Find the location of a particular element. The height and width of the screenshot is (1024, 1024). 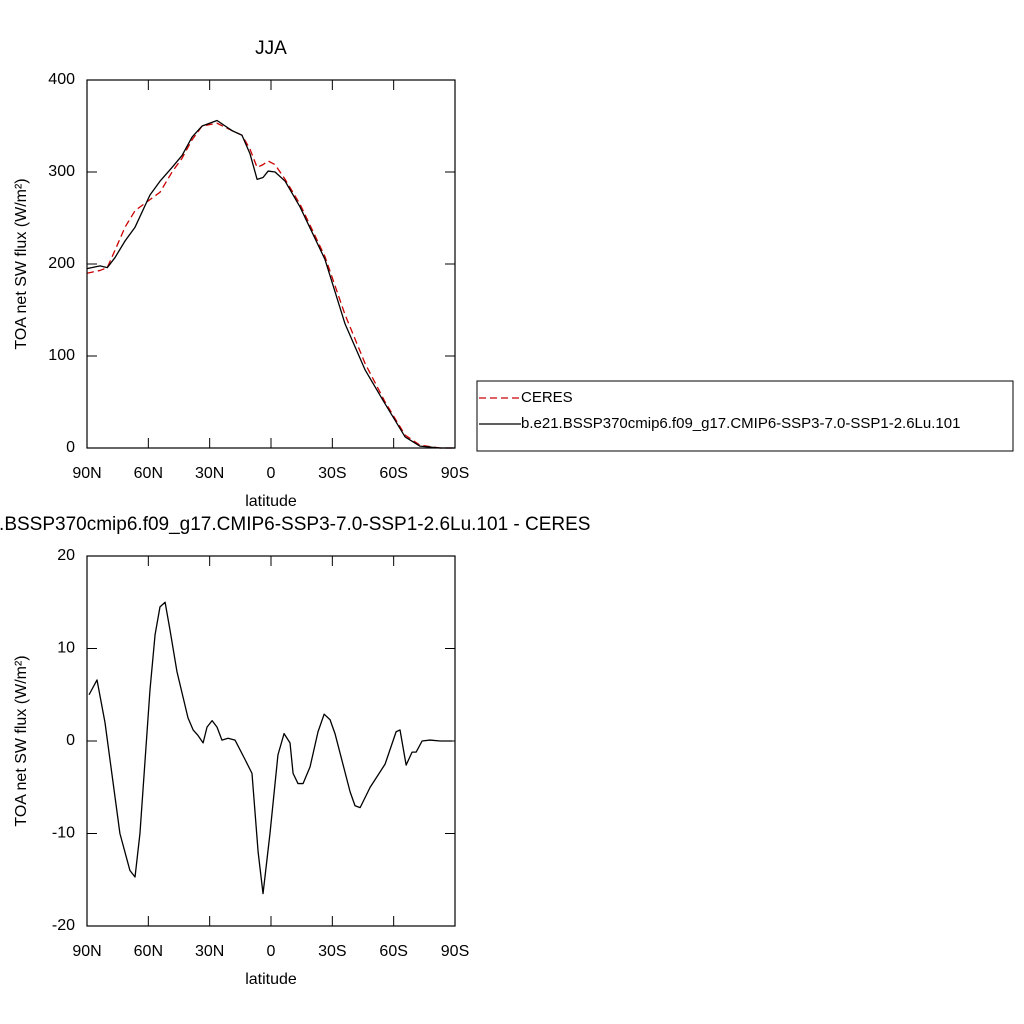

legend-box is located at coordinates (745, 416).